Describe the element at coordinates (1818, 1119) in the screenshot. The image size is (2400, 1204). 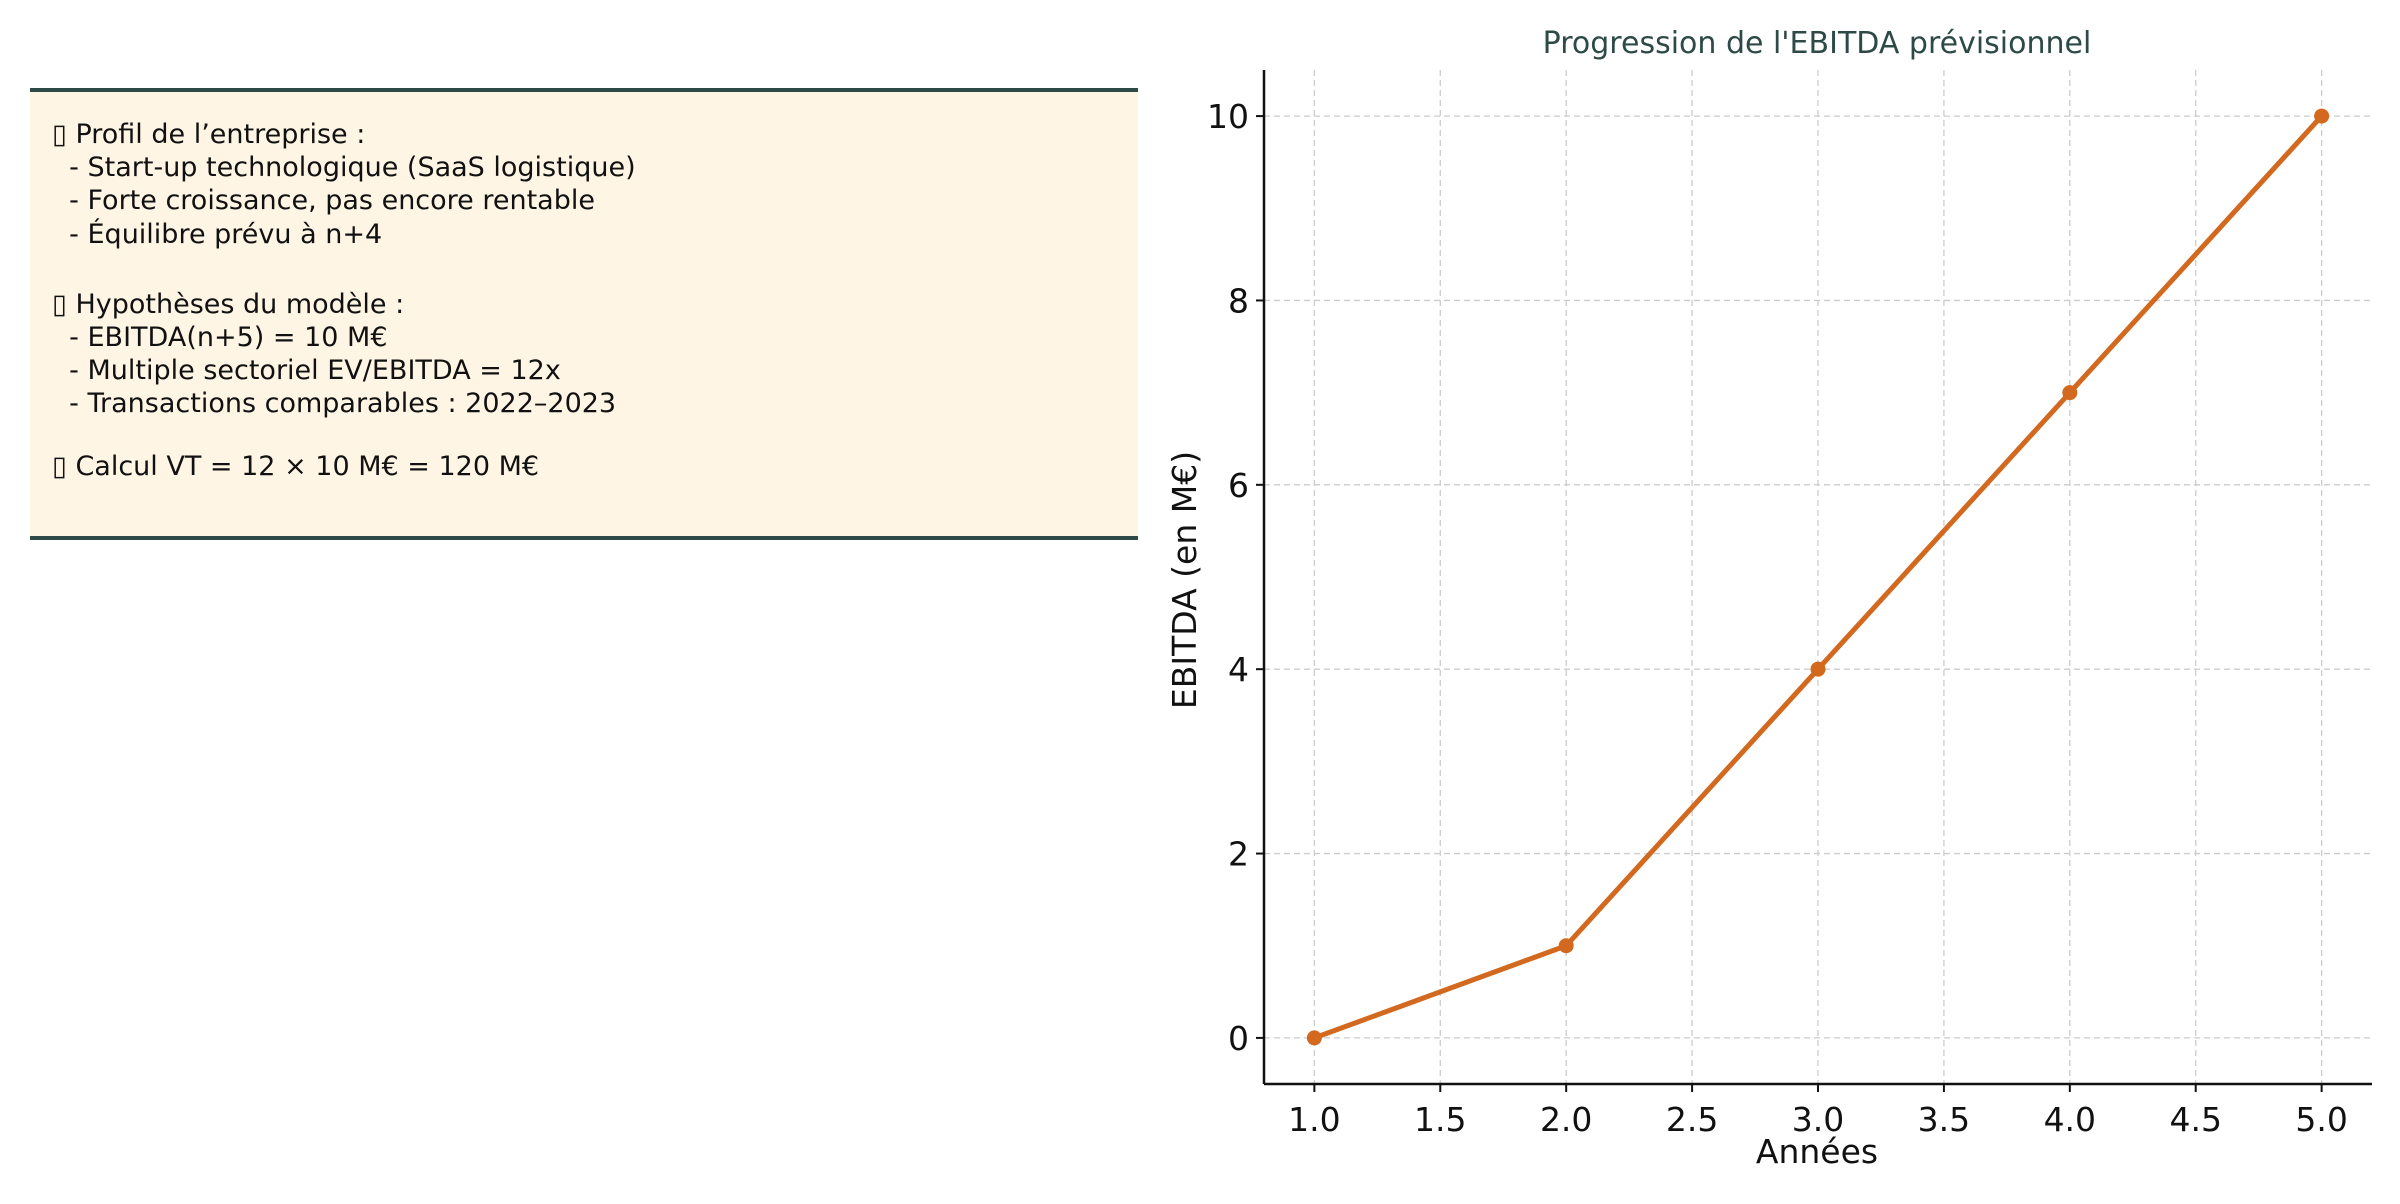
I see `x-tick-label: 3.0` at that location.